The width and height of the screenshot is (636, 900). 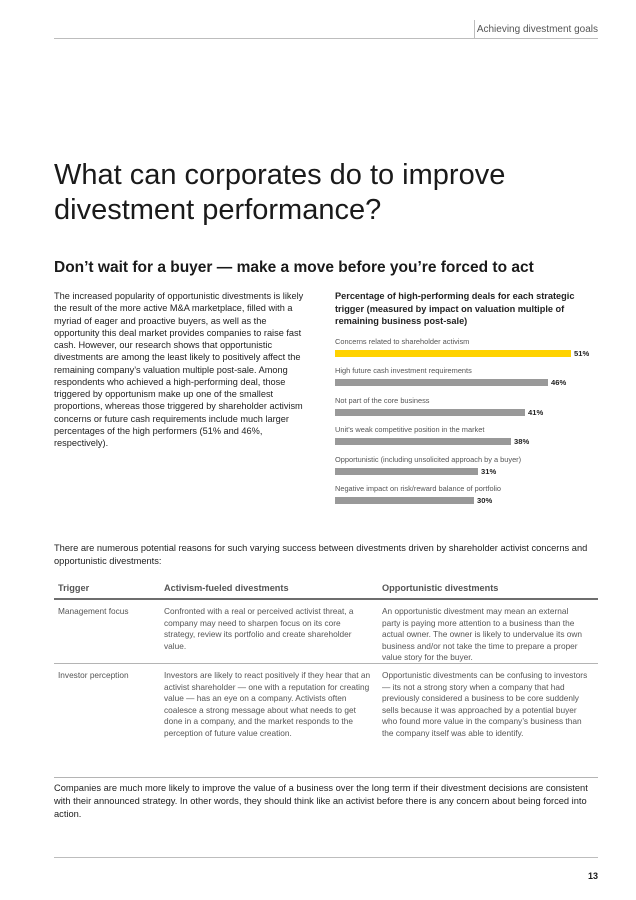 I want to click on bar-track: 51%, so click(x=468, y=353).